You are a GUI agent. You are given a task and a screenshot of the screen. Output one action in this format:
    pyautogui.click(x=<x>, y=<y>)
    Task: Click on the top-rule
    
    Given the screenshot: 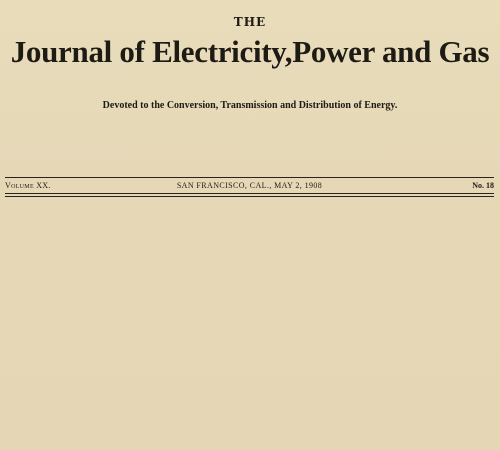 What is the action you would take?
    pyautogui.click(x=249, y=177)
    